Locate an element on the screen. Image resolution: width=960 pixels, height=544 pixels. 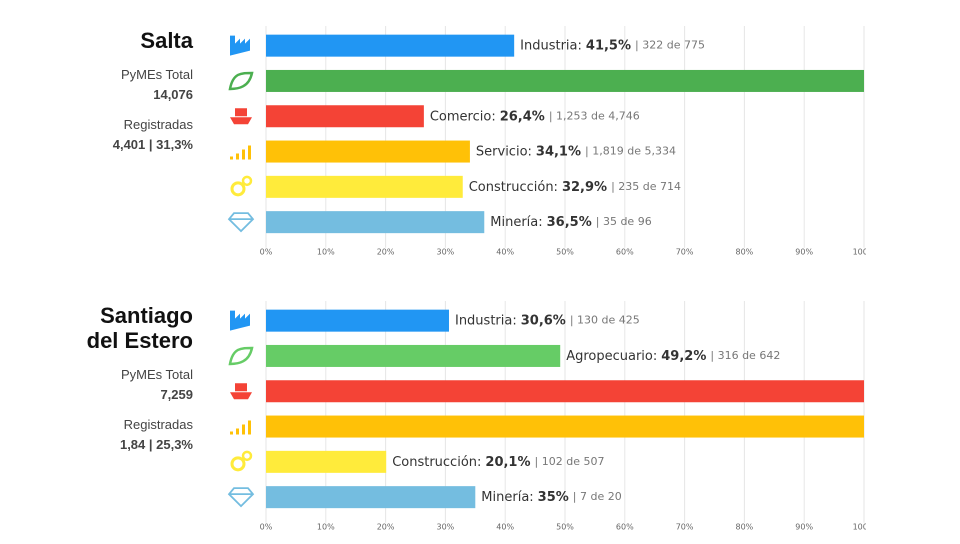
detail-label: | 1,253 de 4,746 is located at coordinates (594, 115).